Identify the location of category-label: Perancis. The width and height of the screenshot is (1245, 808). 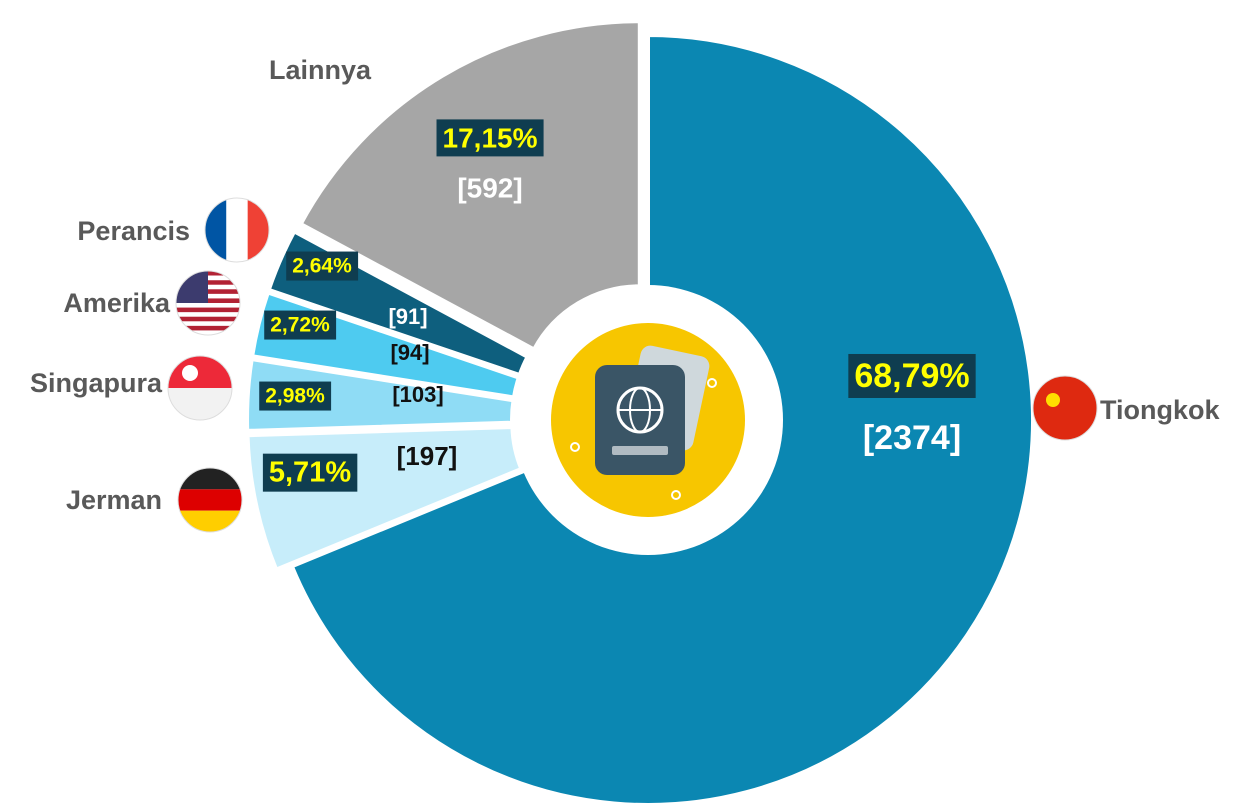
(133, 231).